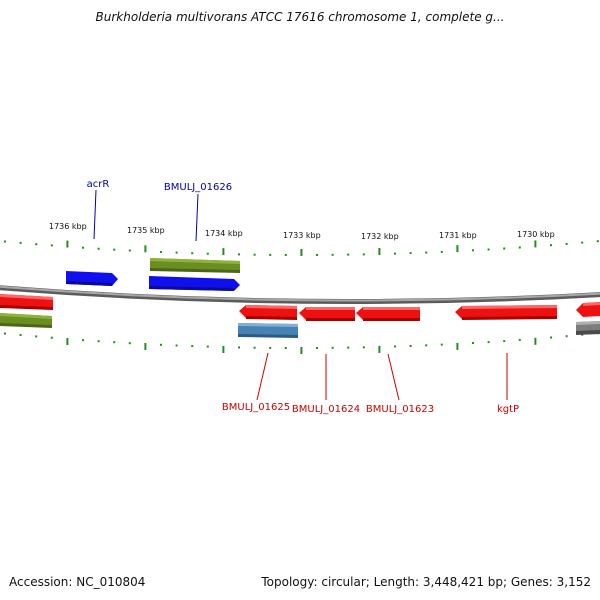 Image resolution: width=600 pixels, height=600 pixels. Describe the element at coordinates (268, 330) in the screenshot. I see `feature-steelblue` at that location.